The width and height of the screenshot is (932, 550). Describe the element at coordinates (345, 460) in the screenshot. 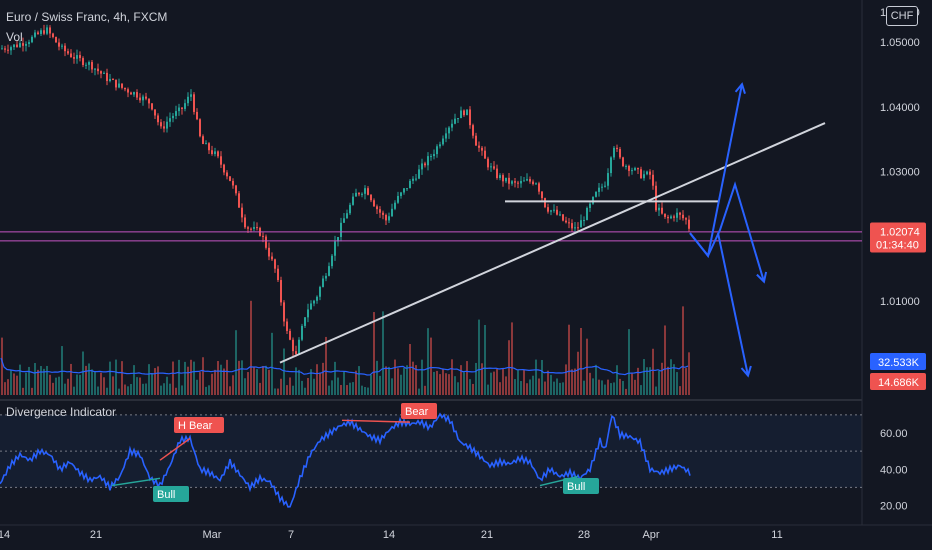

I see `rsi-line` at that location.